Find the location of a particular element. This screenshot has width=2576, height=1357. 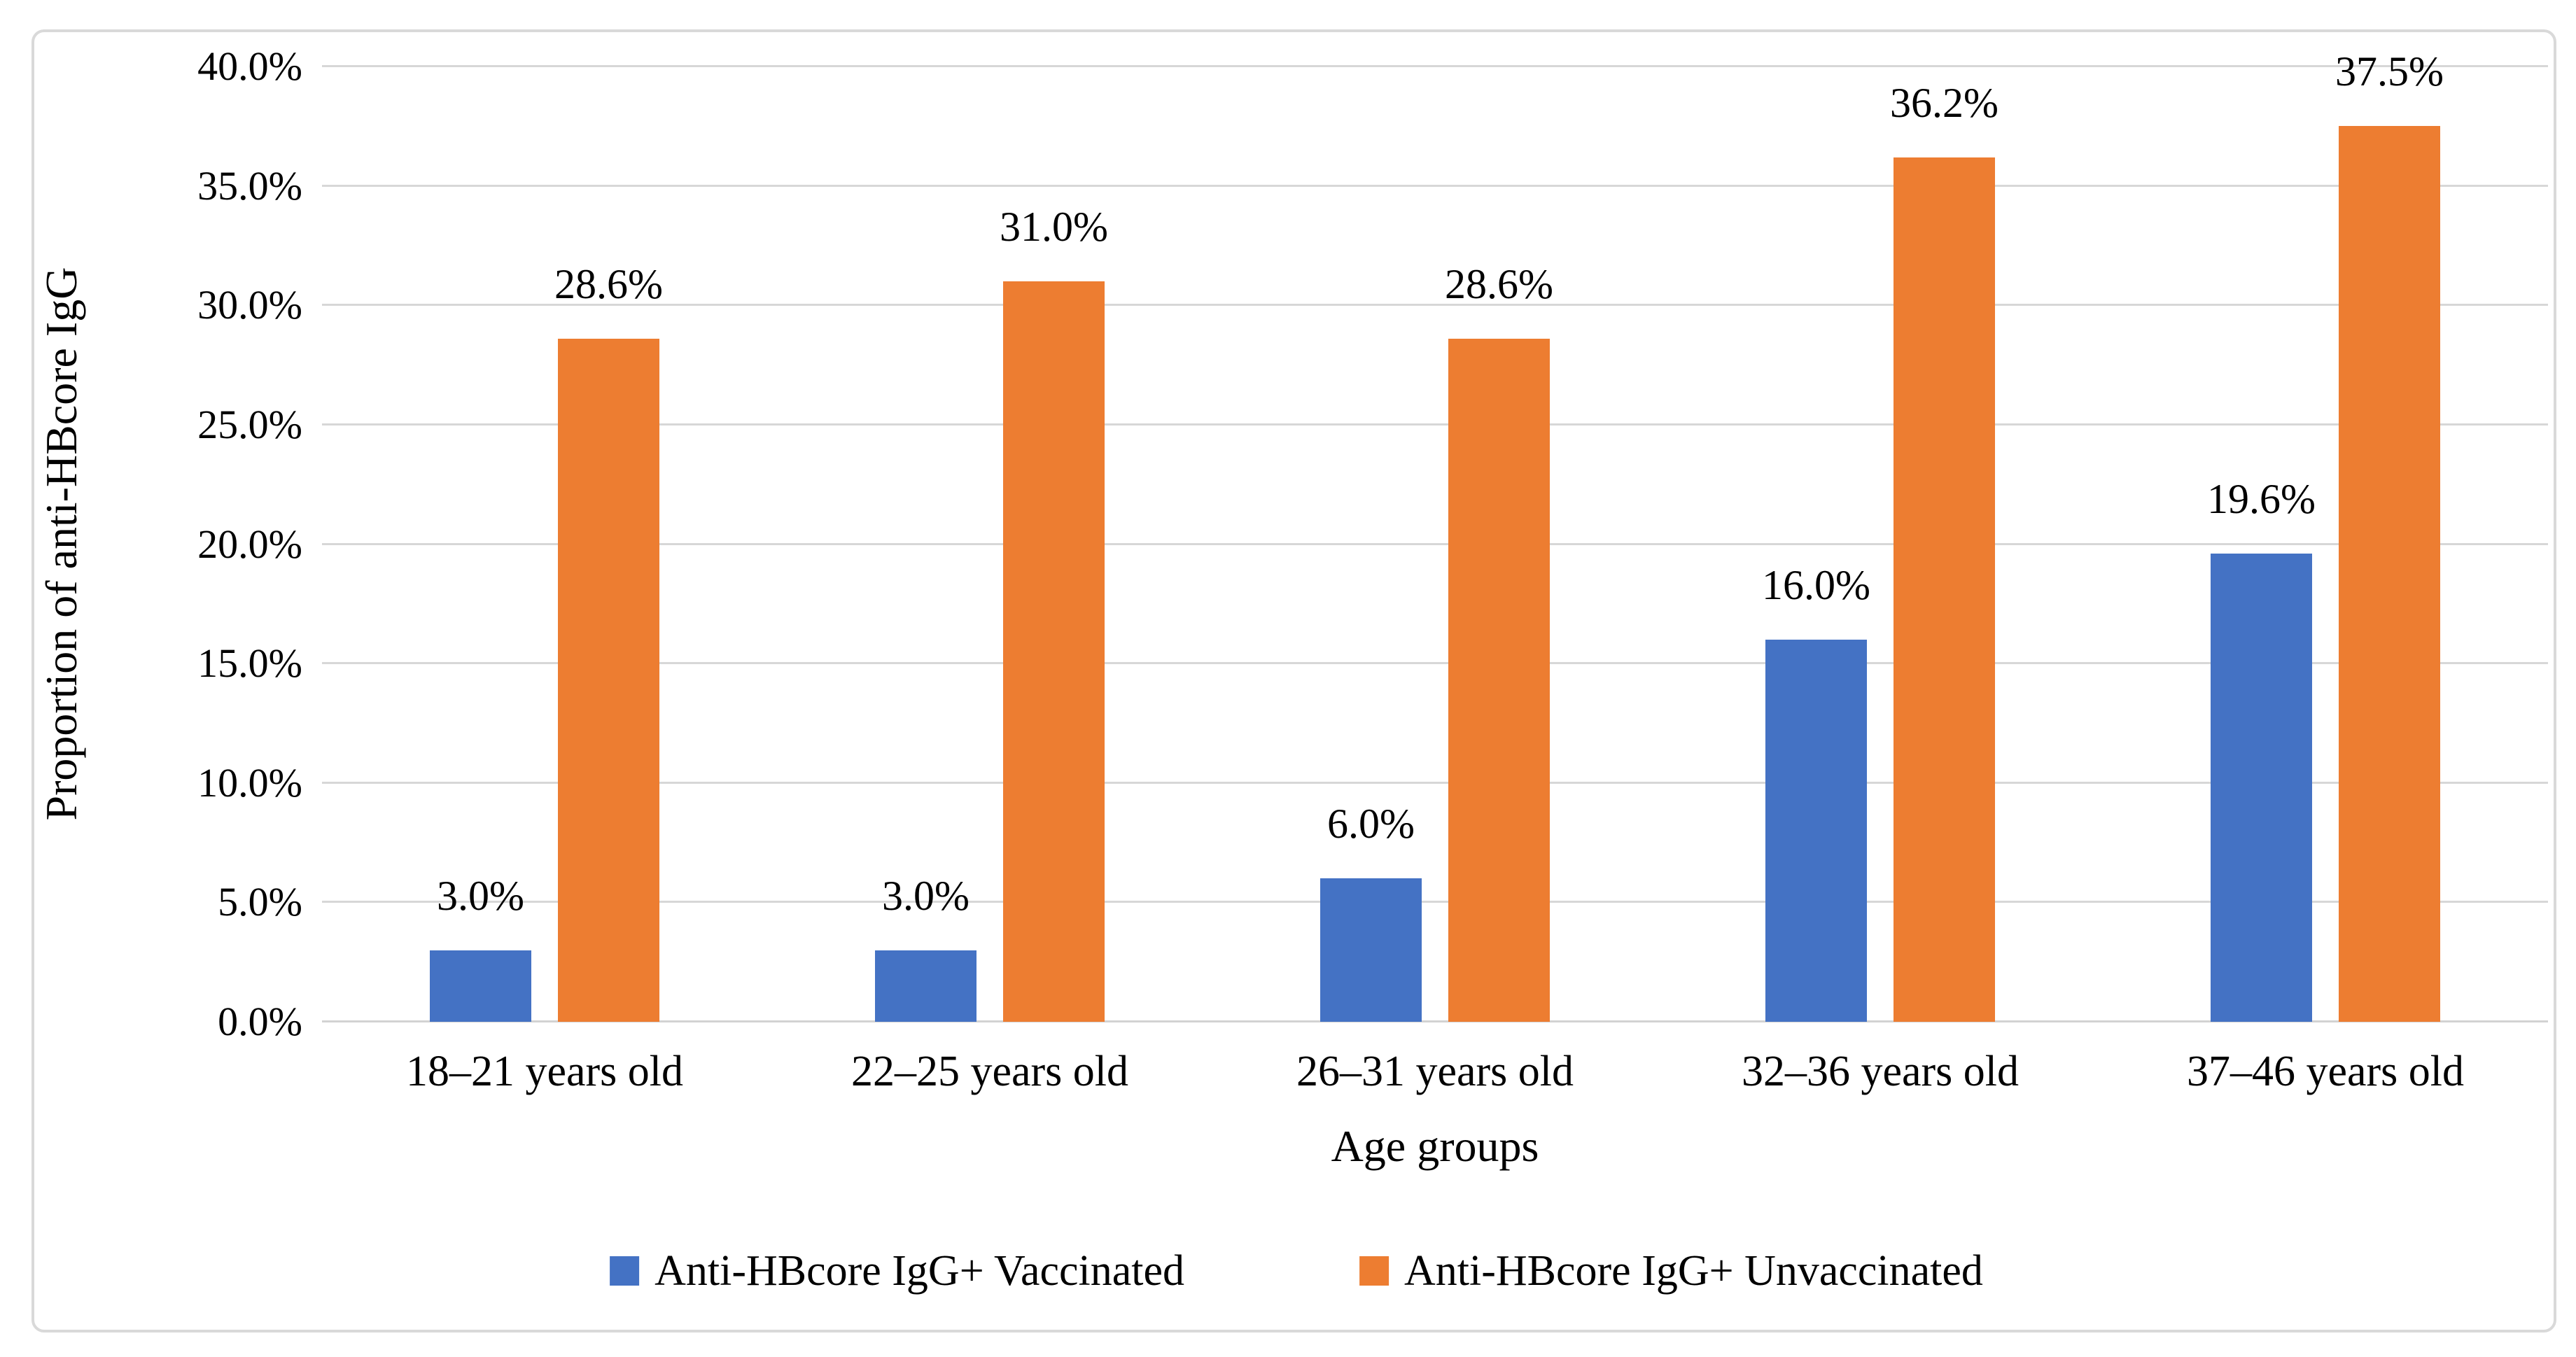

y-tick-label: 30.0% is located at coordinates (249, 305).